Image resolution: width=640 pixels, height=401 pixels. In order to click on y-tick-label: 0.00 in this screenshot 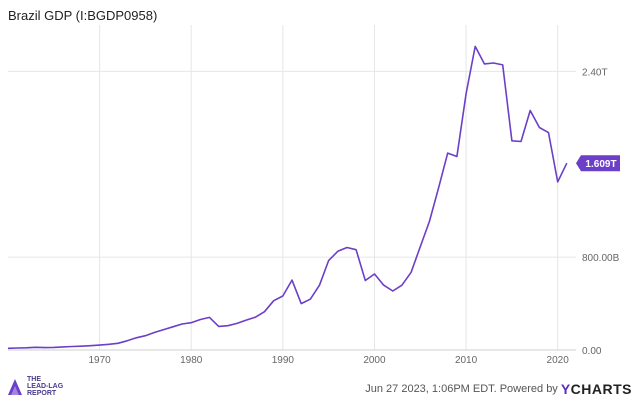, I will do `click(592, 351)`.